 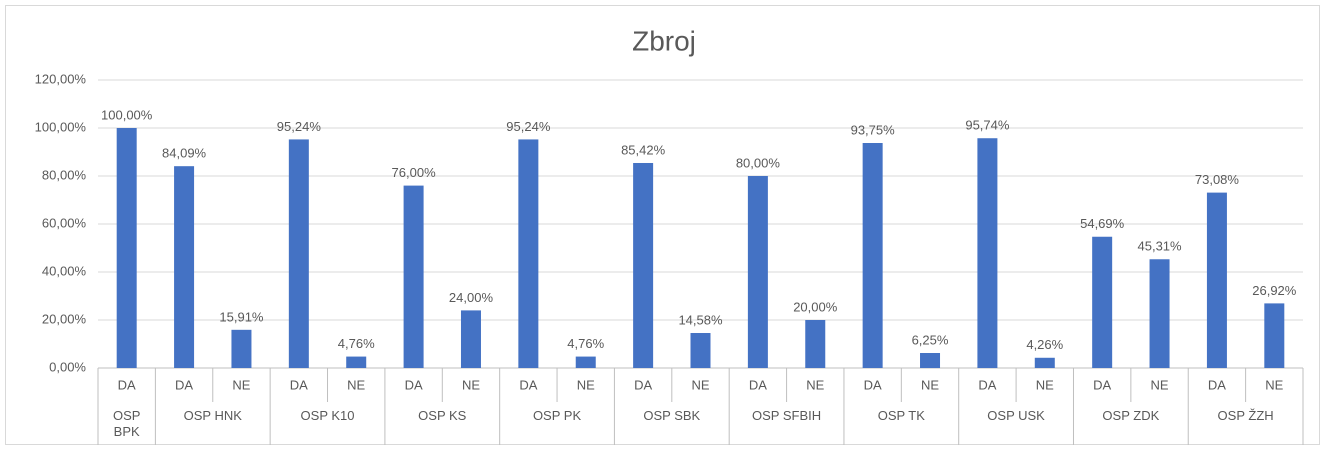 What do you see at coordinates (64, 222) in the screenshot?
I see `y-tick-label: 60,00%` at bounding box center [64, 222].